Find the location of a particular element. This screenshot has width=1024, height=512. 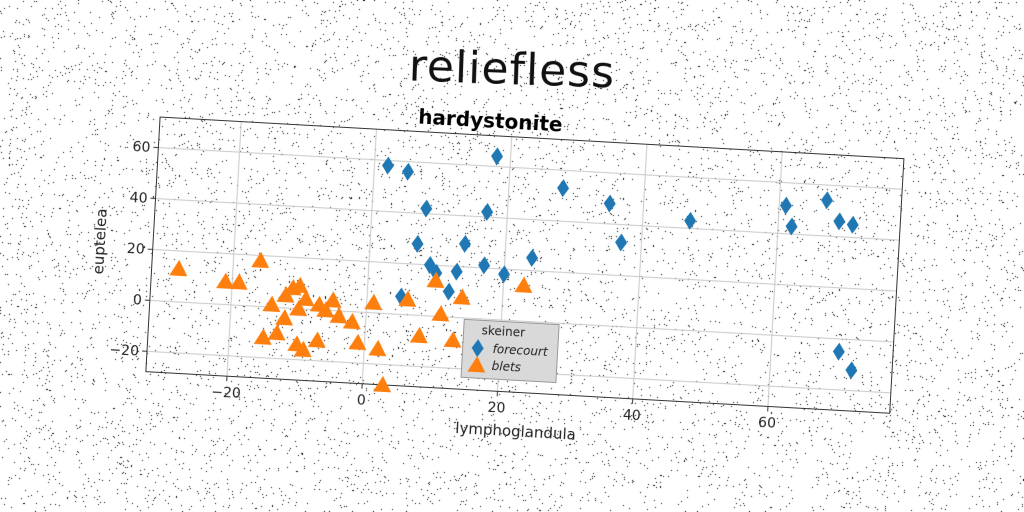

y-tick-label: 60 is located at coordinates (141, 147).